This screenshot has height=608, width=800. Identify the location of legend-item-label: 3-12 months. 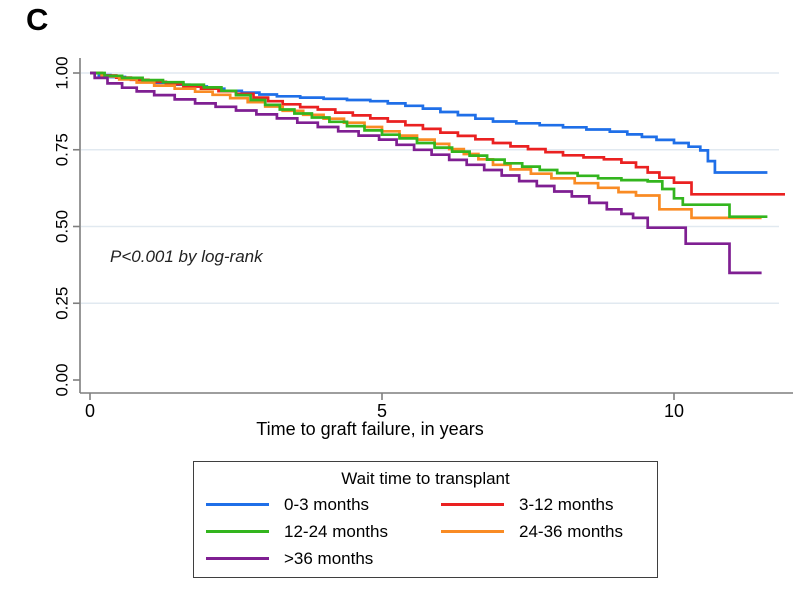
(566, 504).